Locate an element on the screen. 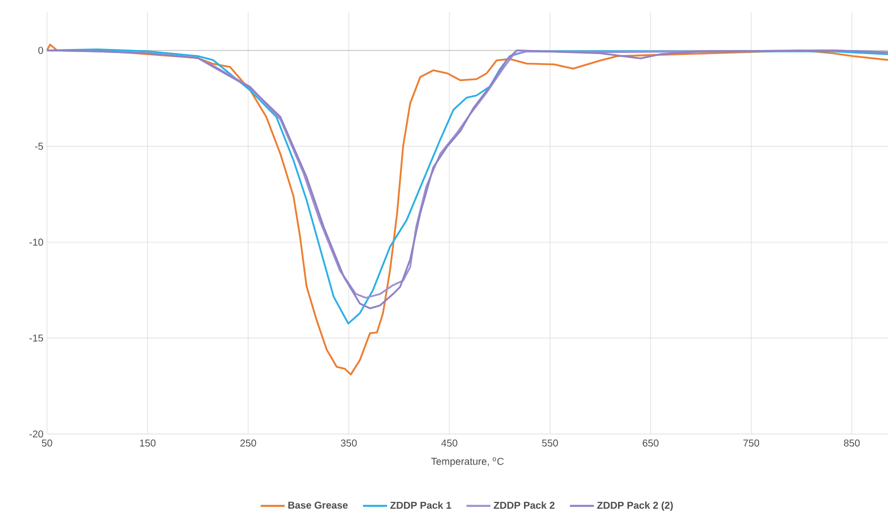 Image resolution: width=888 pixels, height=531 pixels. legend-label: ZDDP Pack 2 is located at coordinates (524, 505).